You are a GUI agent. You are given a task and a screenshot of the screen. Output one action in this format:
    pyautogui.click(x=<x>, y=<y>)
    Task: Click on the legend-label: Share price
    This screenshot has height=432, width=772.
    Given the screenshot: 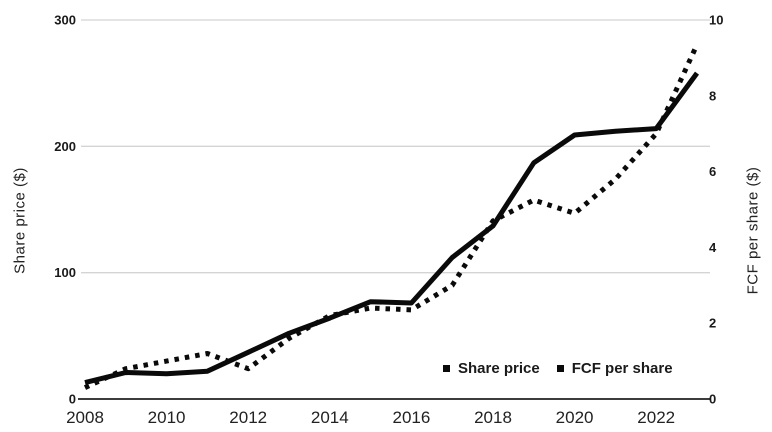 What is the action you would take?
    pyautogui.click(x=499, y=368)
    